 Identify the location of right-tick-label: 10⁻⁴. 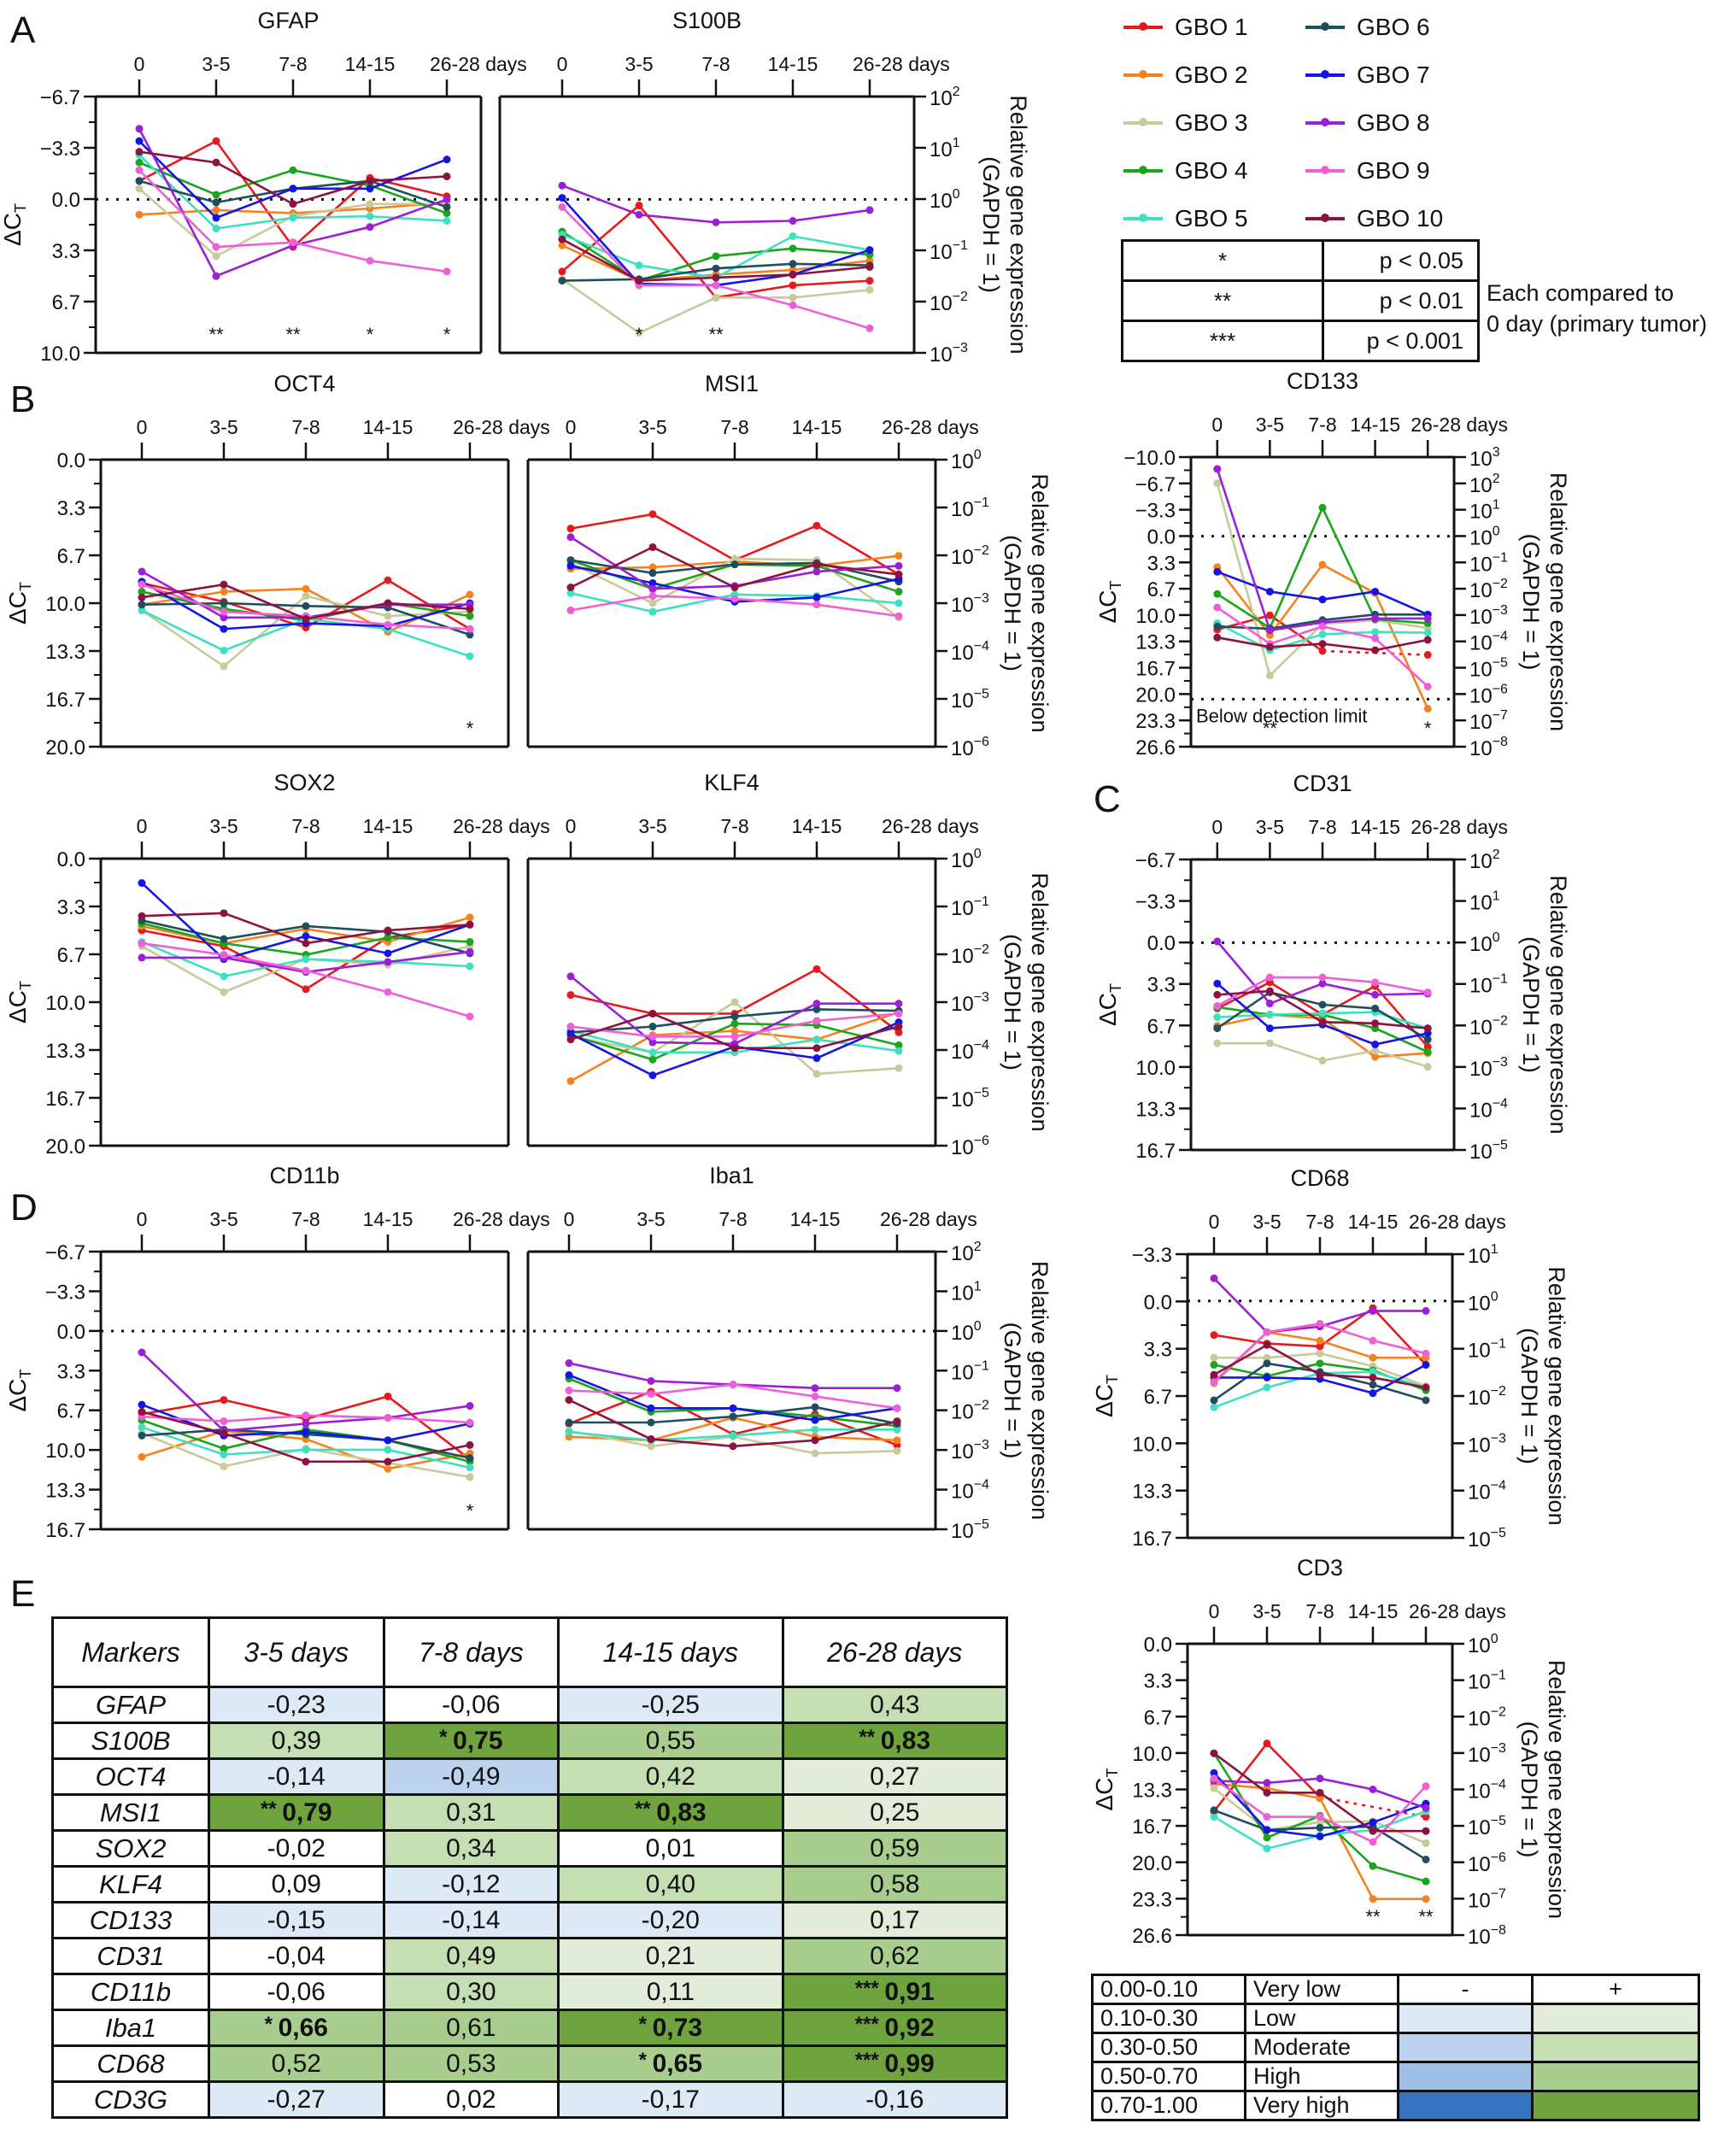
(1488, 1109).